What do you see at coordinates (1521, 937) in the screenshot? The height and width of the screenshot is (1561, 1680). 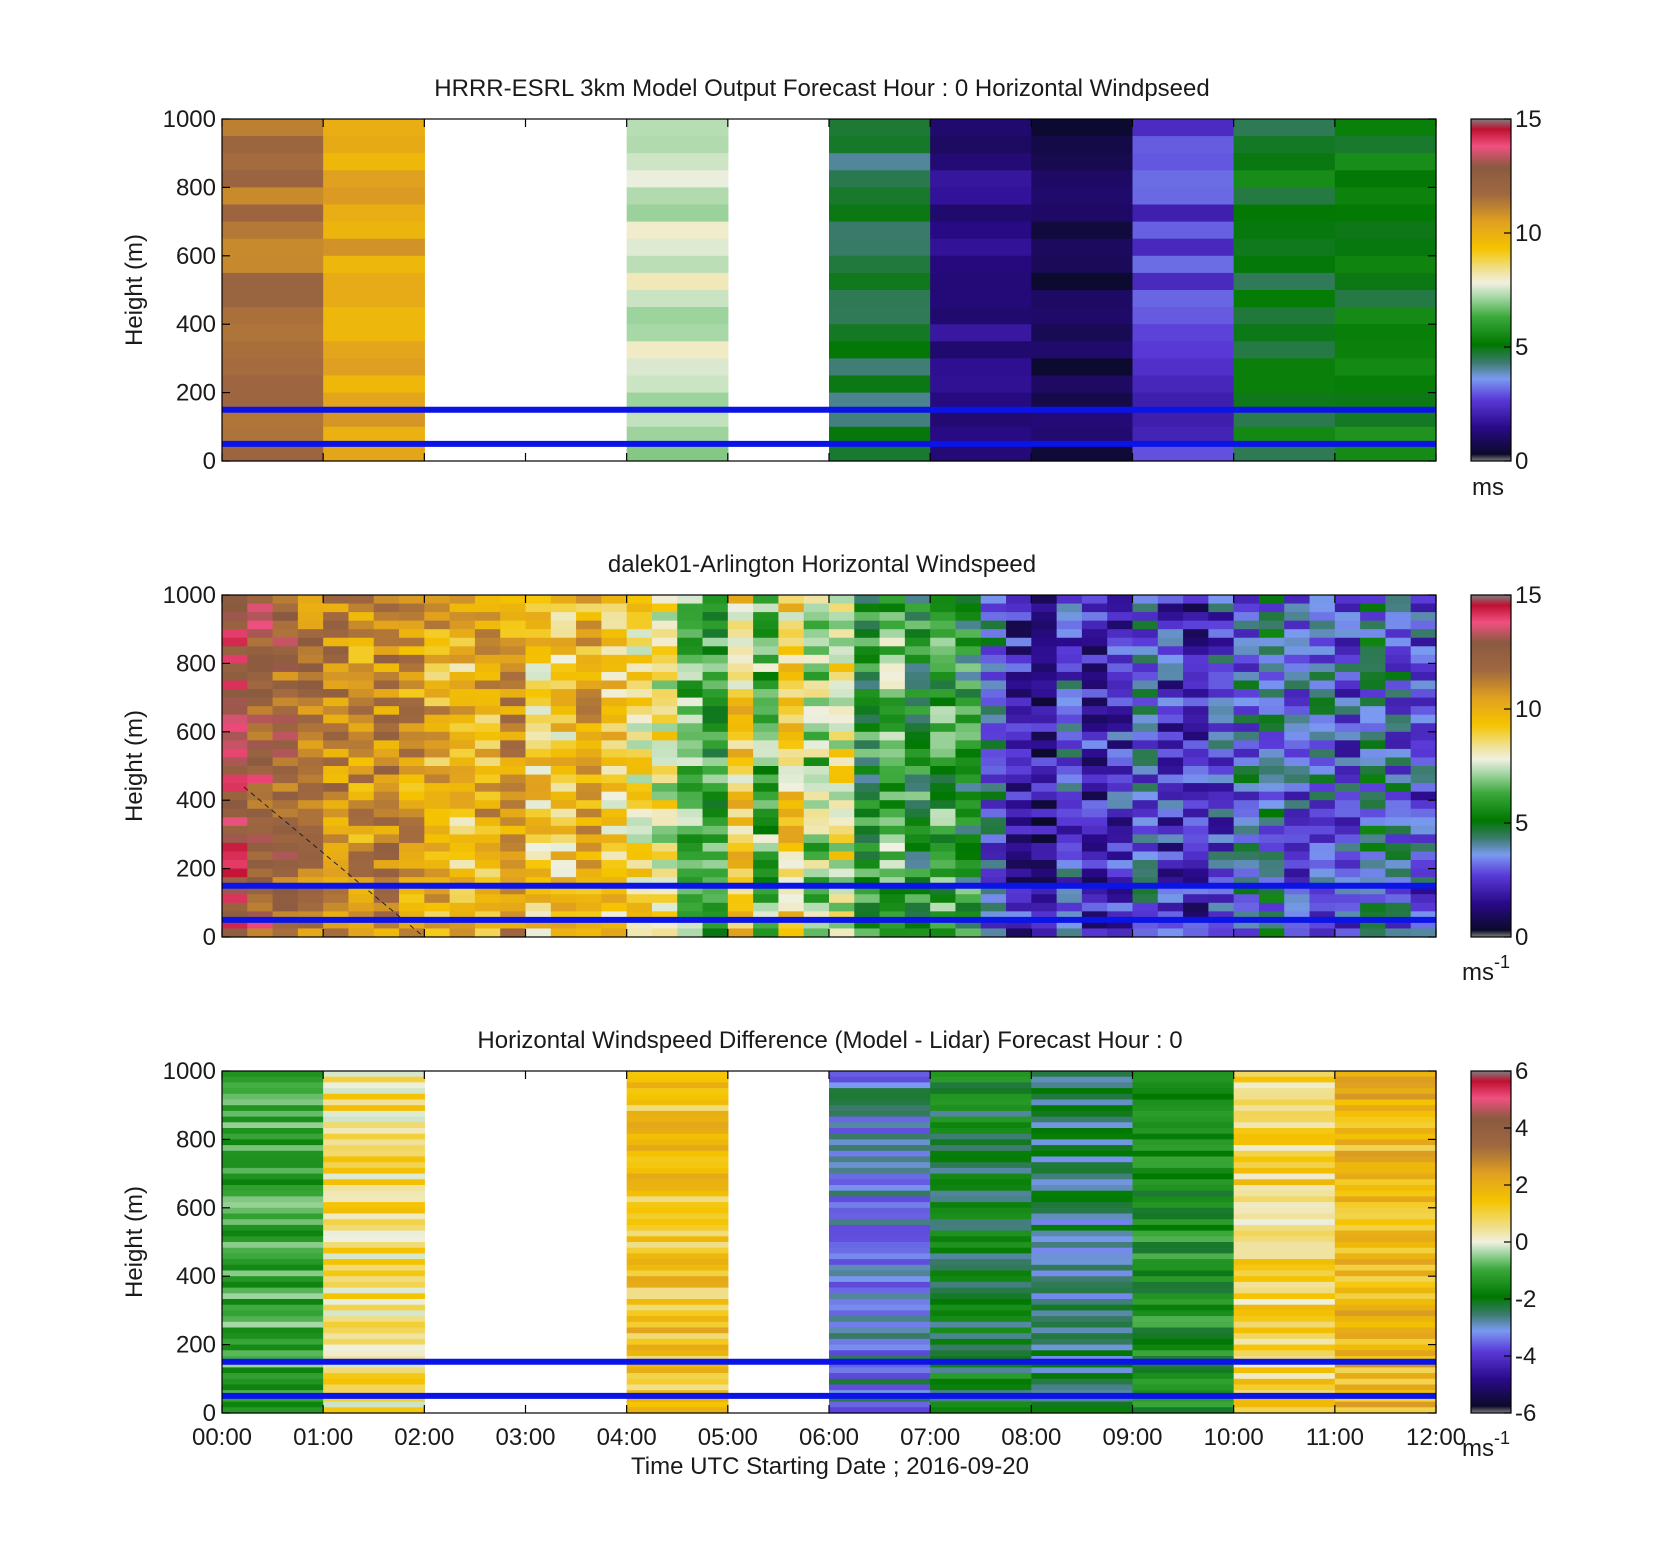 I see `colorbar-tick-label: 0` at bounding box center [1521, 937].